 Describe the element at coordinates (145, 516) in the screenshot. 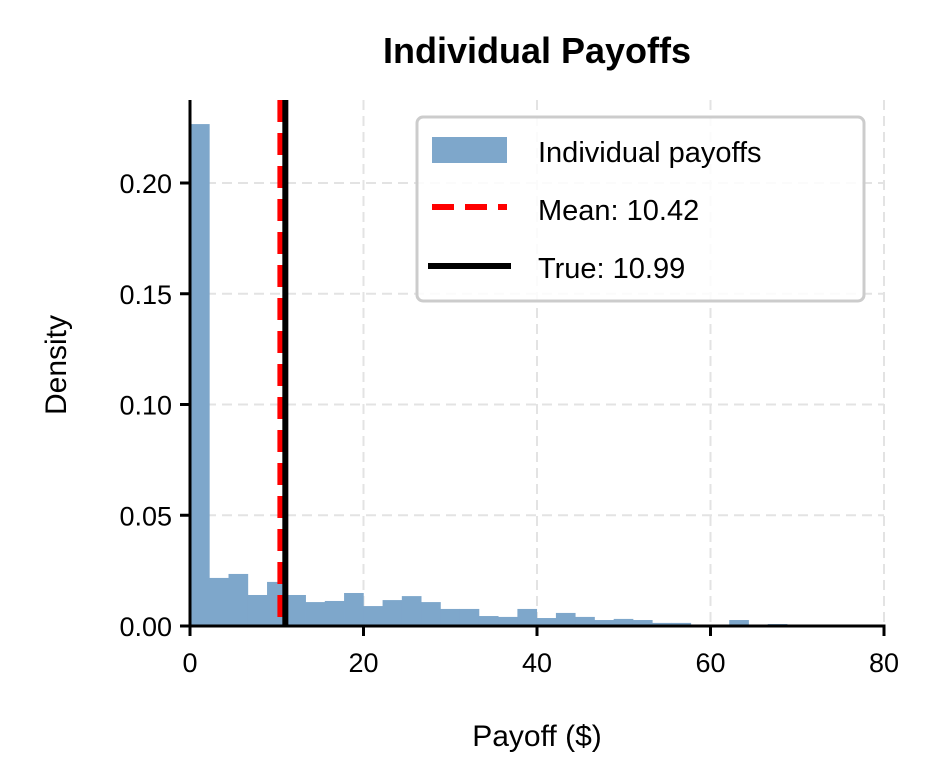

I see `y-tick-label: 0.05` at that location.